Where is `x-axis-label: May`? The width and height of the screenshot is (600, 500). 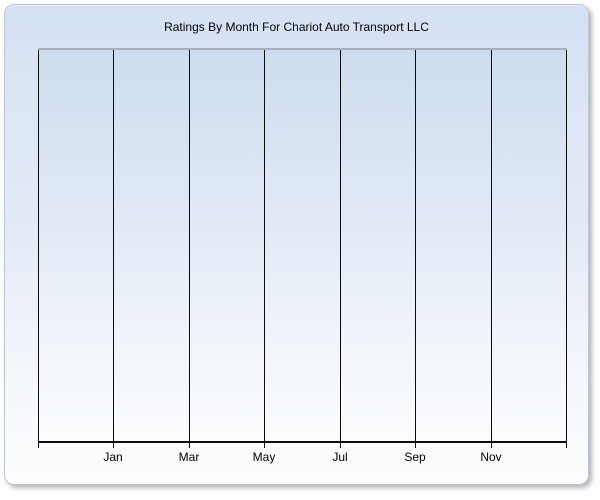
x-axis-label: May is located at coordinates (264, 457).